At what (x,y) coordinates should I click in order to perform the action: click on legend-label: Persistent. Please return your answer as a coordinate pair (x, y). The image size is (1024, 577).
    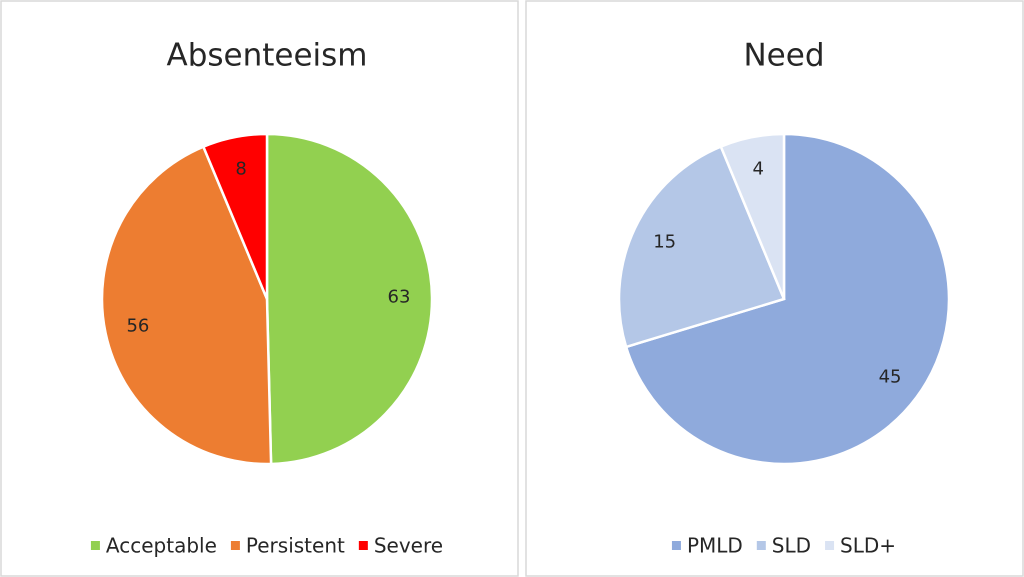
    Looking at the image, I should click on (295, 546).